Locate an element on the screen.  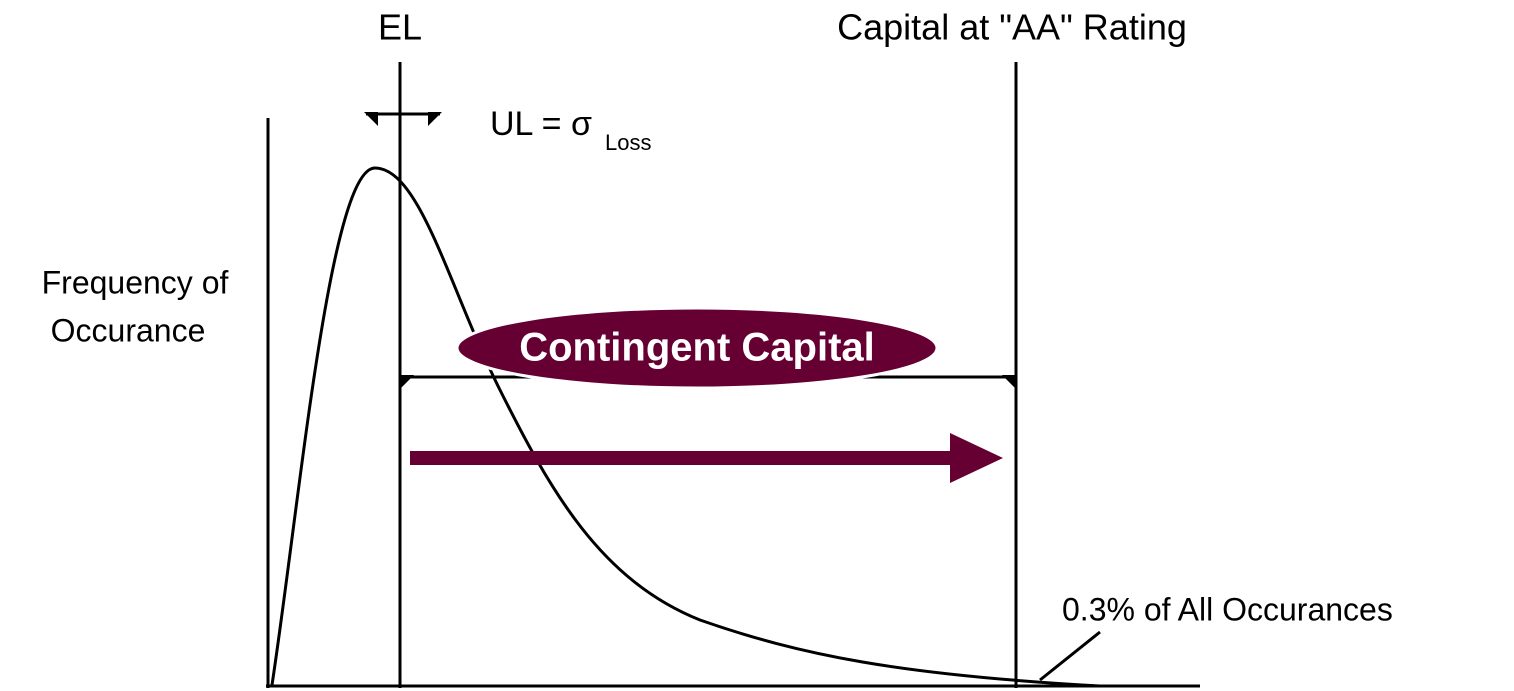
ul-subscript: Loss is located at coordinates (628, 142).